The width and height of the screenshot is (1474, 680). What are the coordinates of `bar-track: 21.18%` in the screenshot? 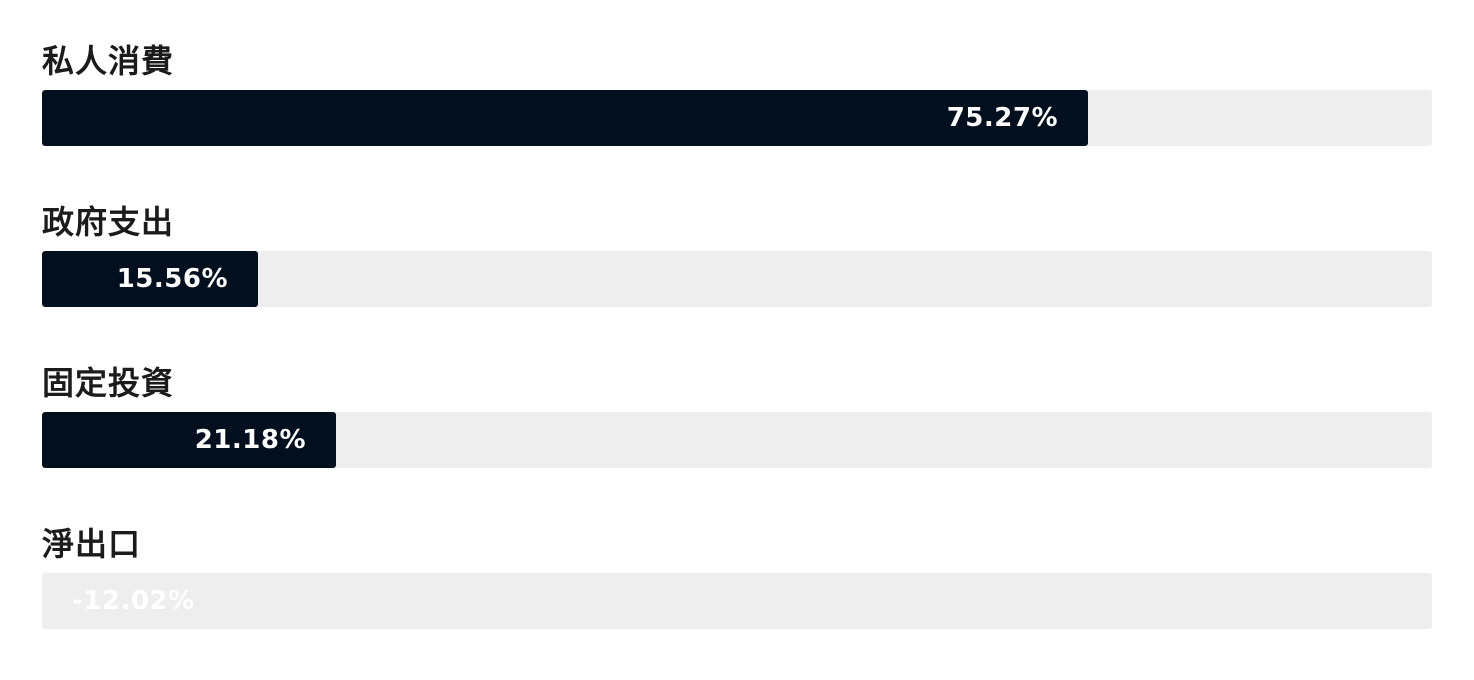 It's located at (737, 440).